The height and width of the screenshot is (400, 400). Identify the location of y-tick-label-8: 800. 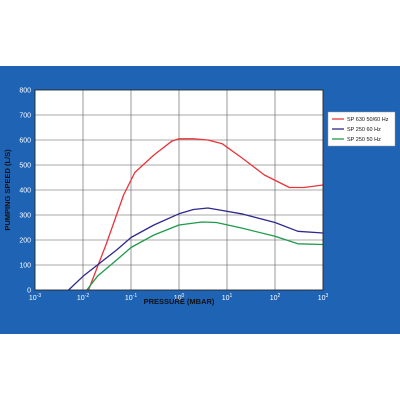
(25, 91).